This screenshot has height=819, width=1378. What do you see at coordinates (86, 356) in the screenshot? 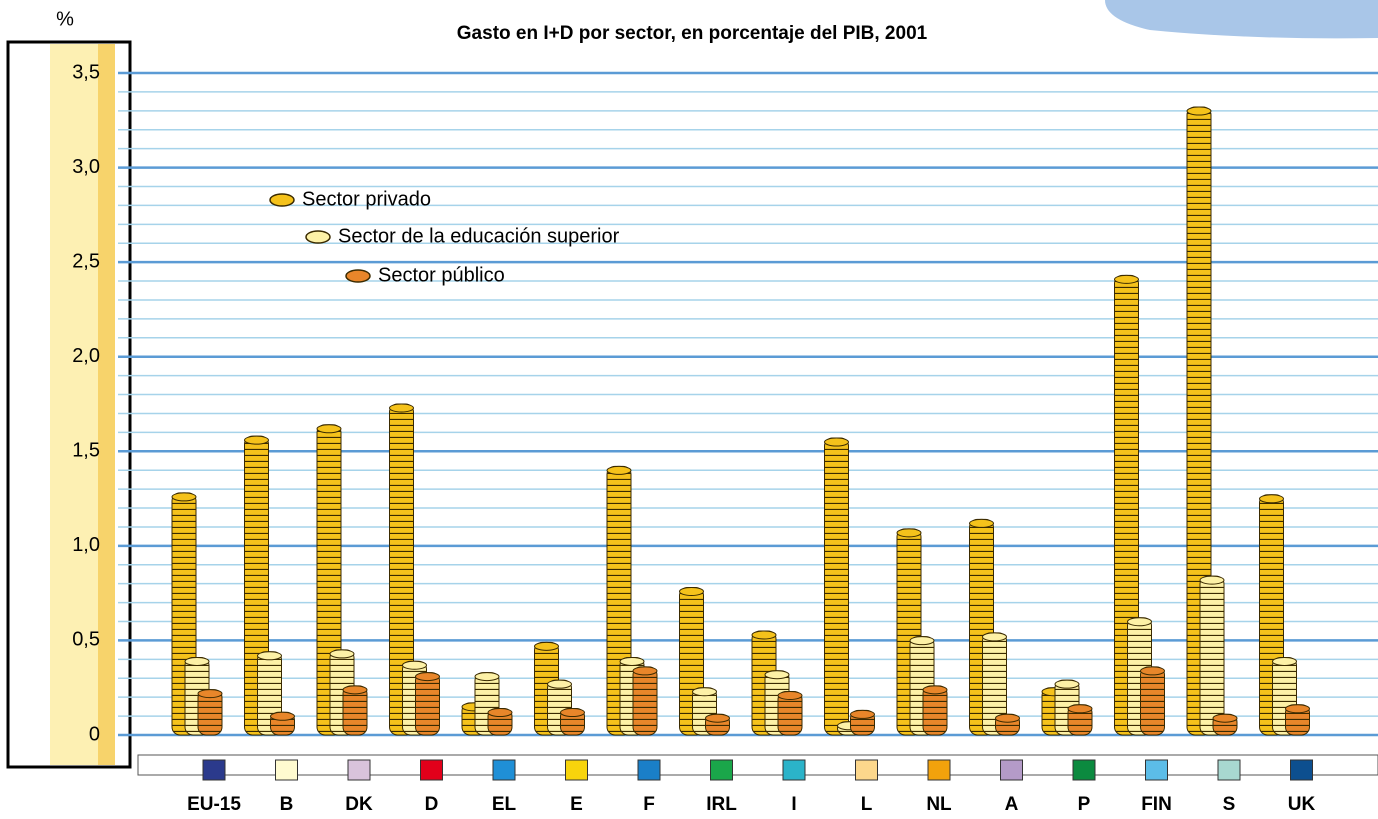
I see `y-tick-label: 2,0` at bounding box center [86, 356].